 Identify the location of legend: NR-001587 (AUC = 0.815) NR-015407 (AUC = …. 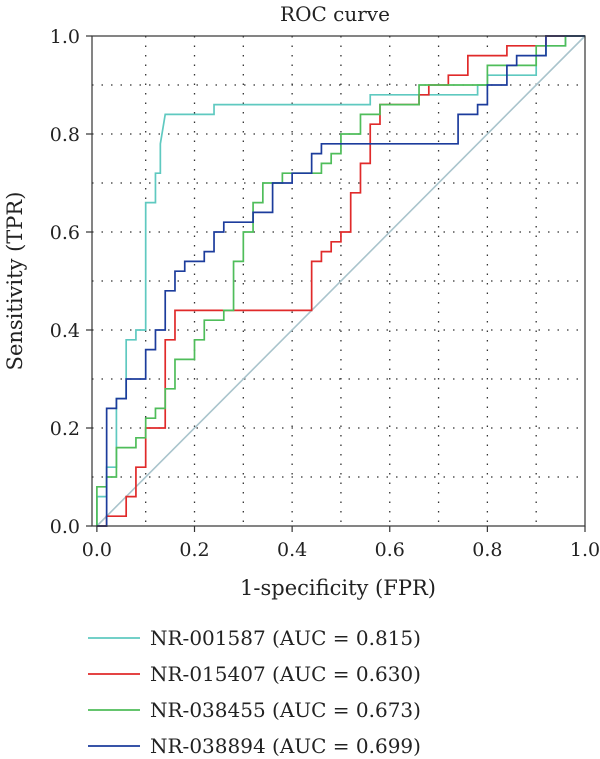
(254, 692).